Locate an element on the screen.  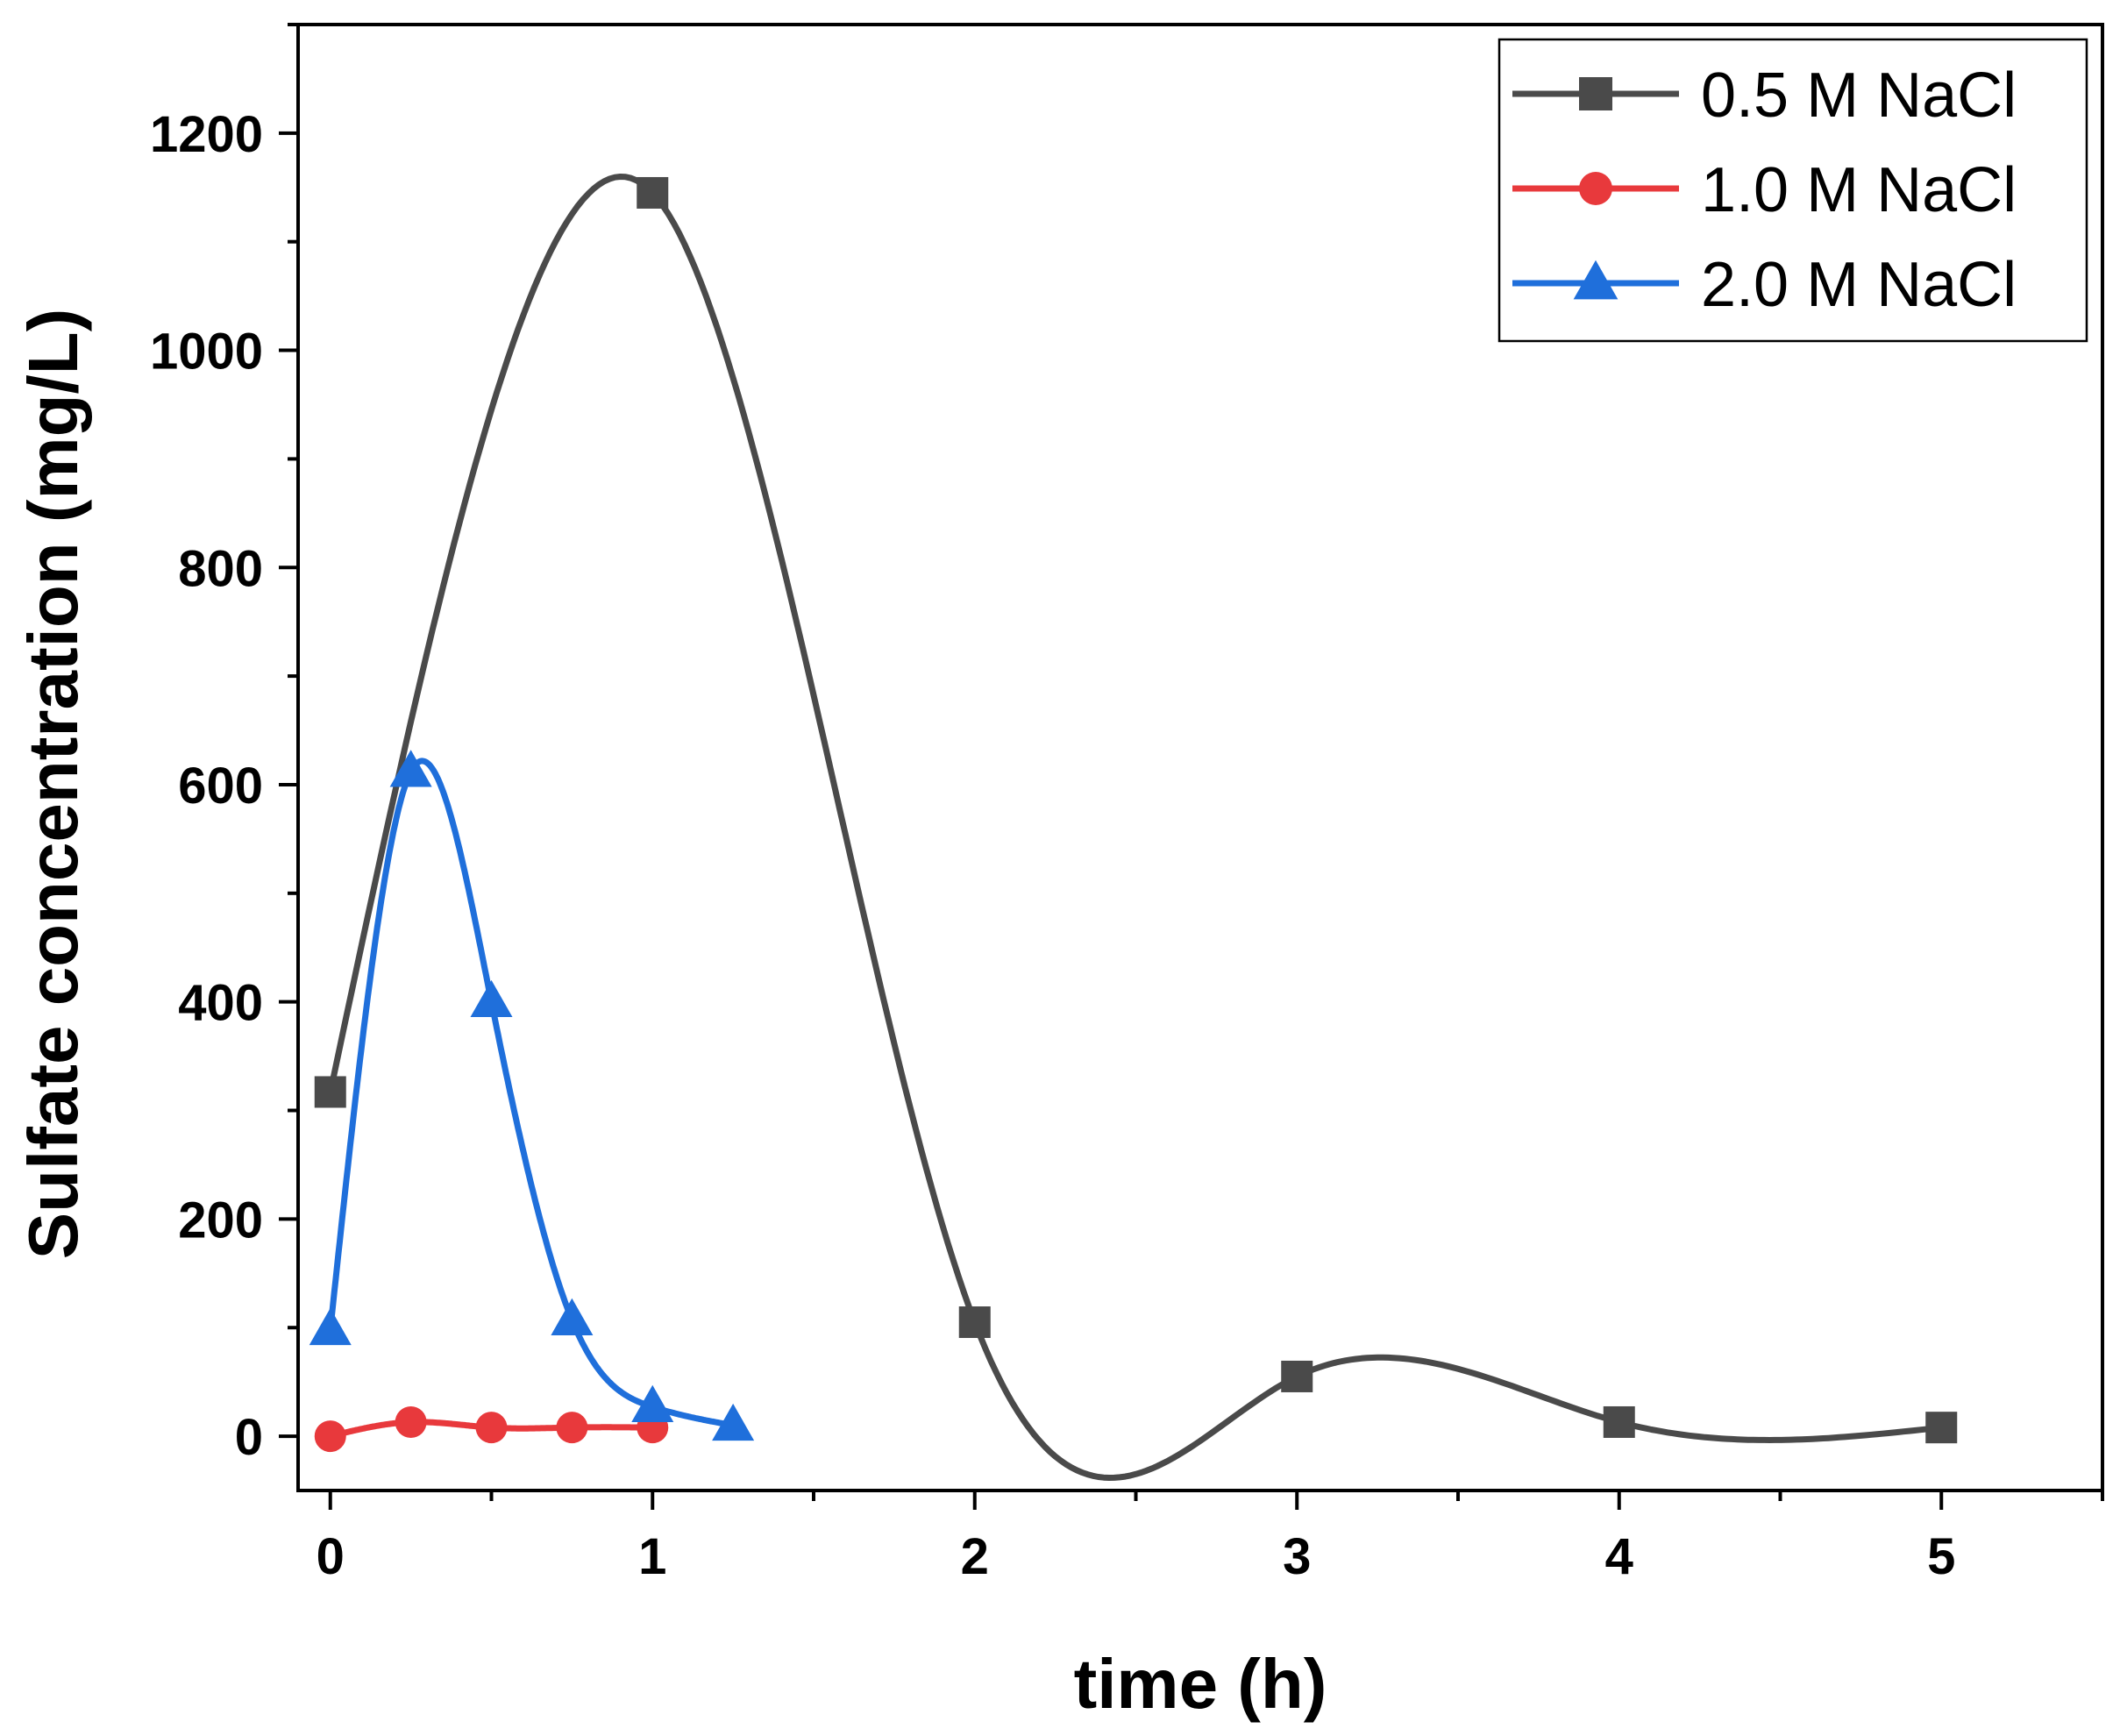
y-tick-label: 1200 is located at coordinates (206, 134).